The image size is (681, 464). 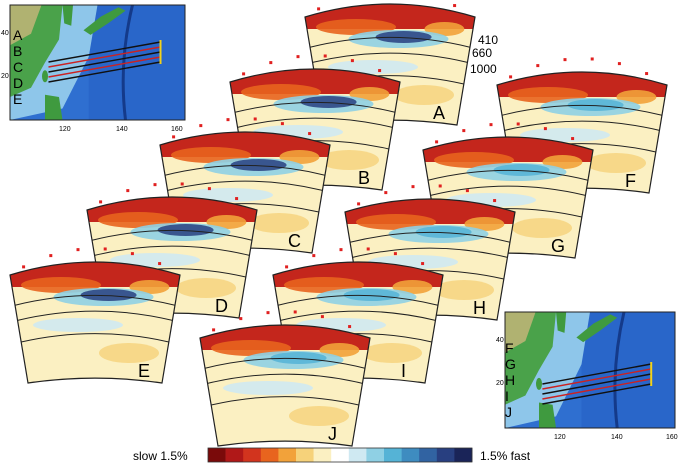 What do you see at coordinates (488, 40) in the screenshot?
I see `depth-label-410: 410` at bounding box center [488, 40].